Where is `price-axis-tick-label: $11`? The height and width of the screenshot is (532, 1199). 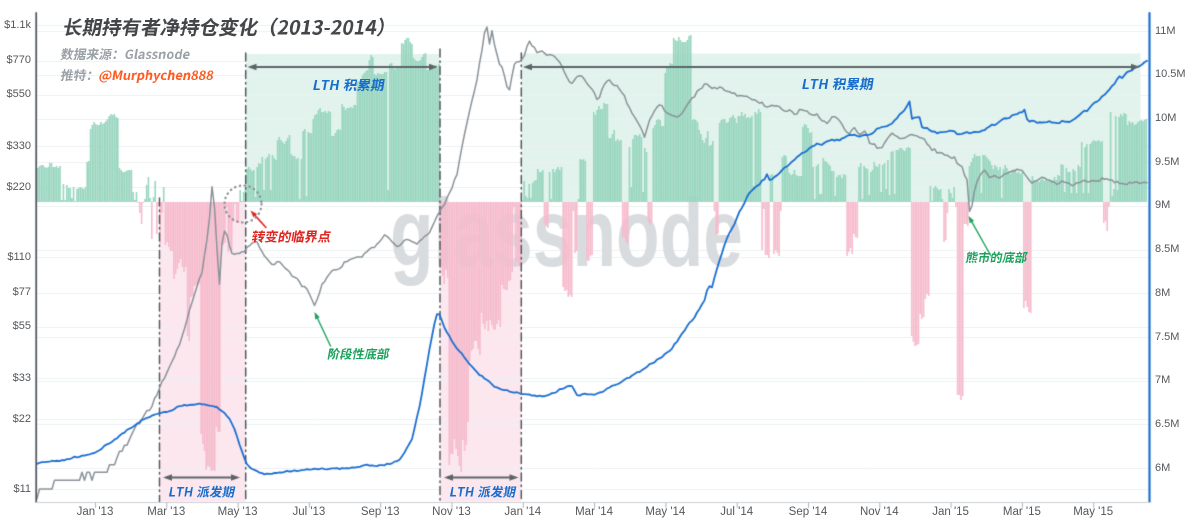 price-axis-tick-label: $11 is located at coordinates (22, 488).